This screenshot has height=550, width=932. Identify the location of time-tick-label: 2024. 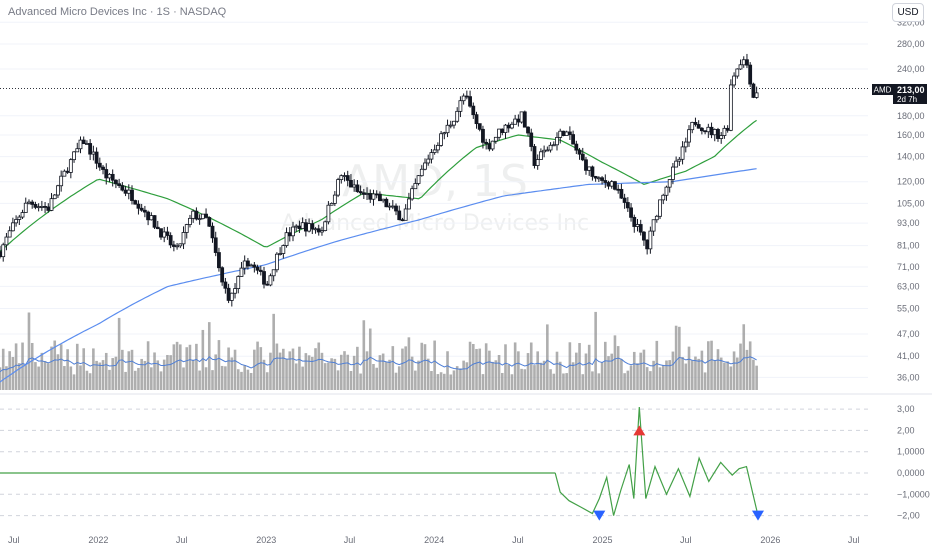
(434, 540).